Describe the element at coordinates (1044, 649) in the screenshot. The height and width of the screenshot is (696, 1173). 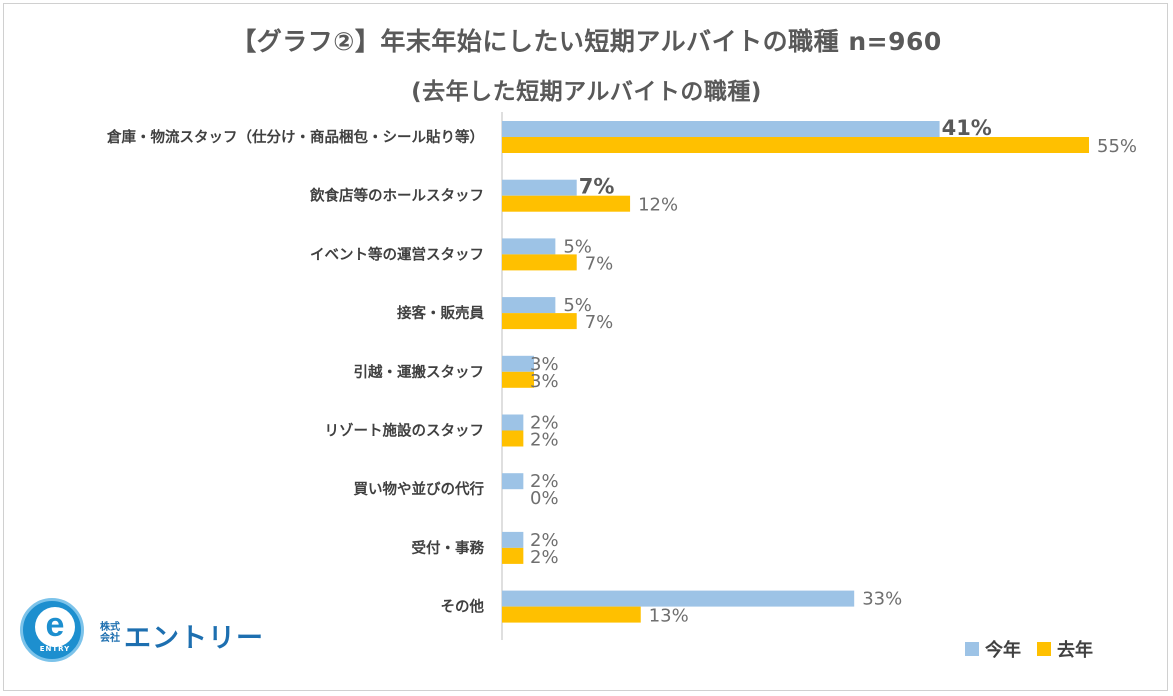
I see `legend-swatch-last-year` at that location.